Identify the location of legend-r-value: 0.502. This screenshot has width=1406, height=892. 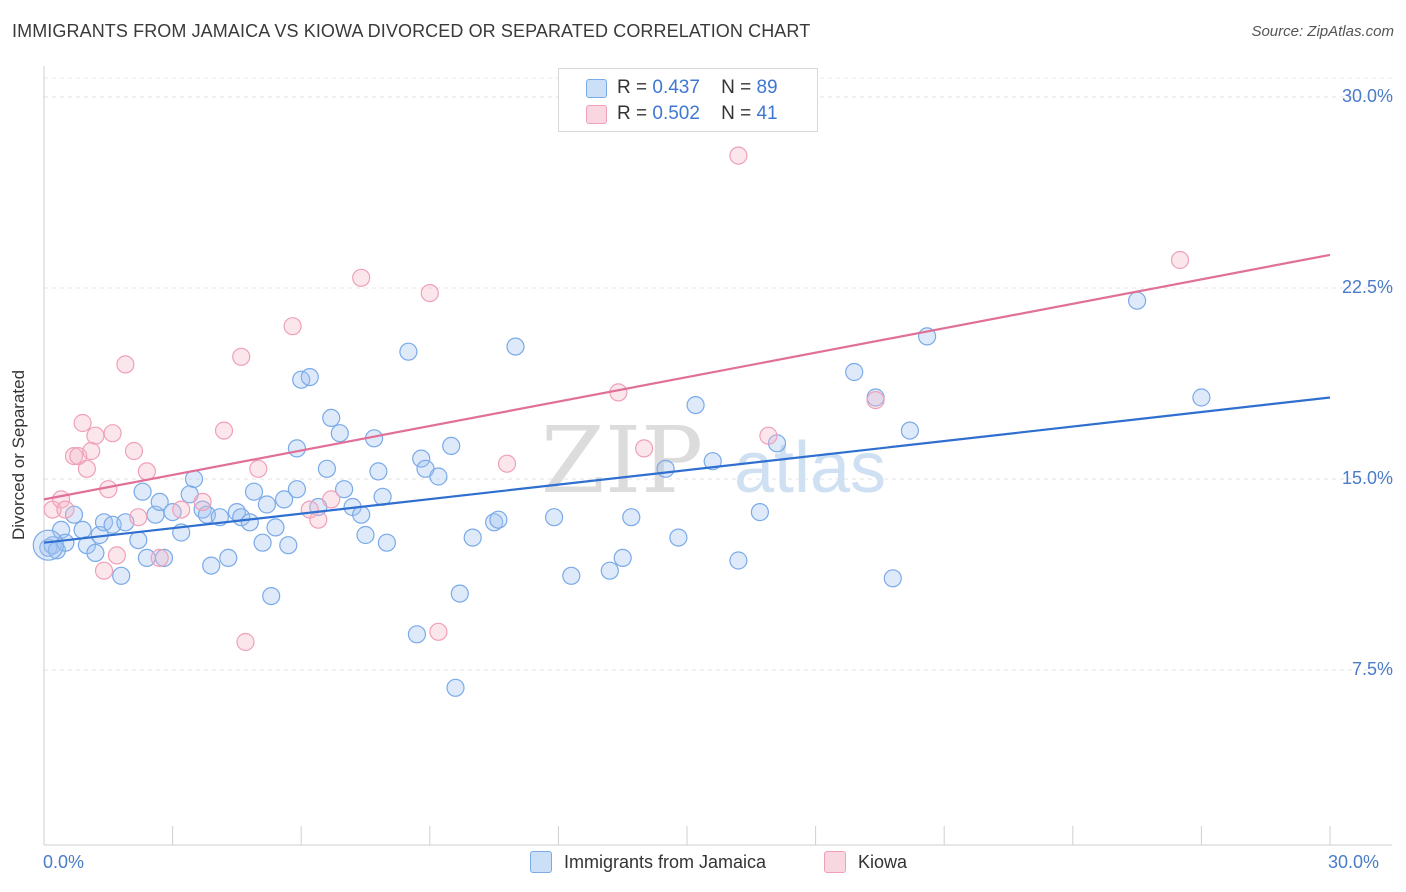
(676, 113).